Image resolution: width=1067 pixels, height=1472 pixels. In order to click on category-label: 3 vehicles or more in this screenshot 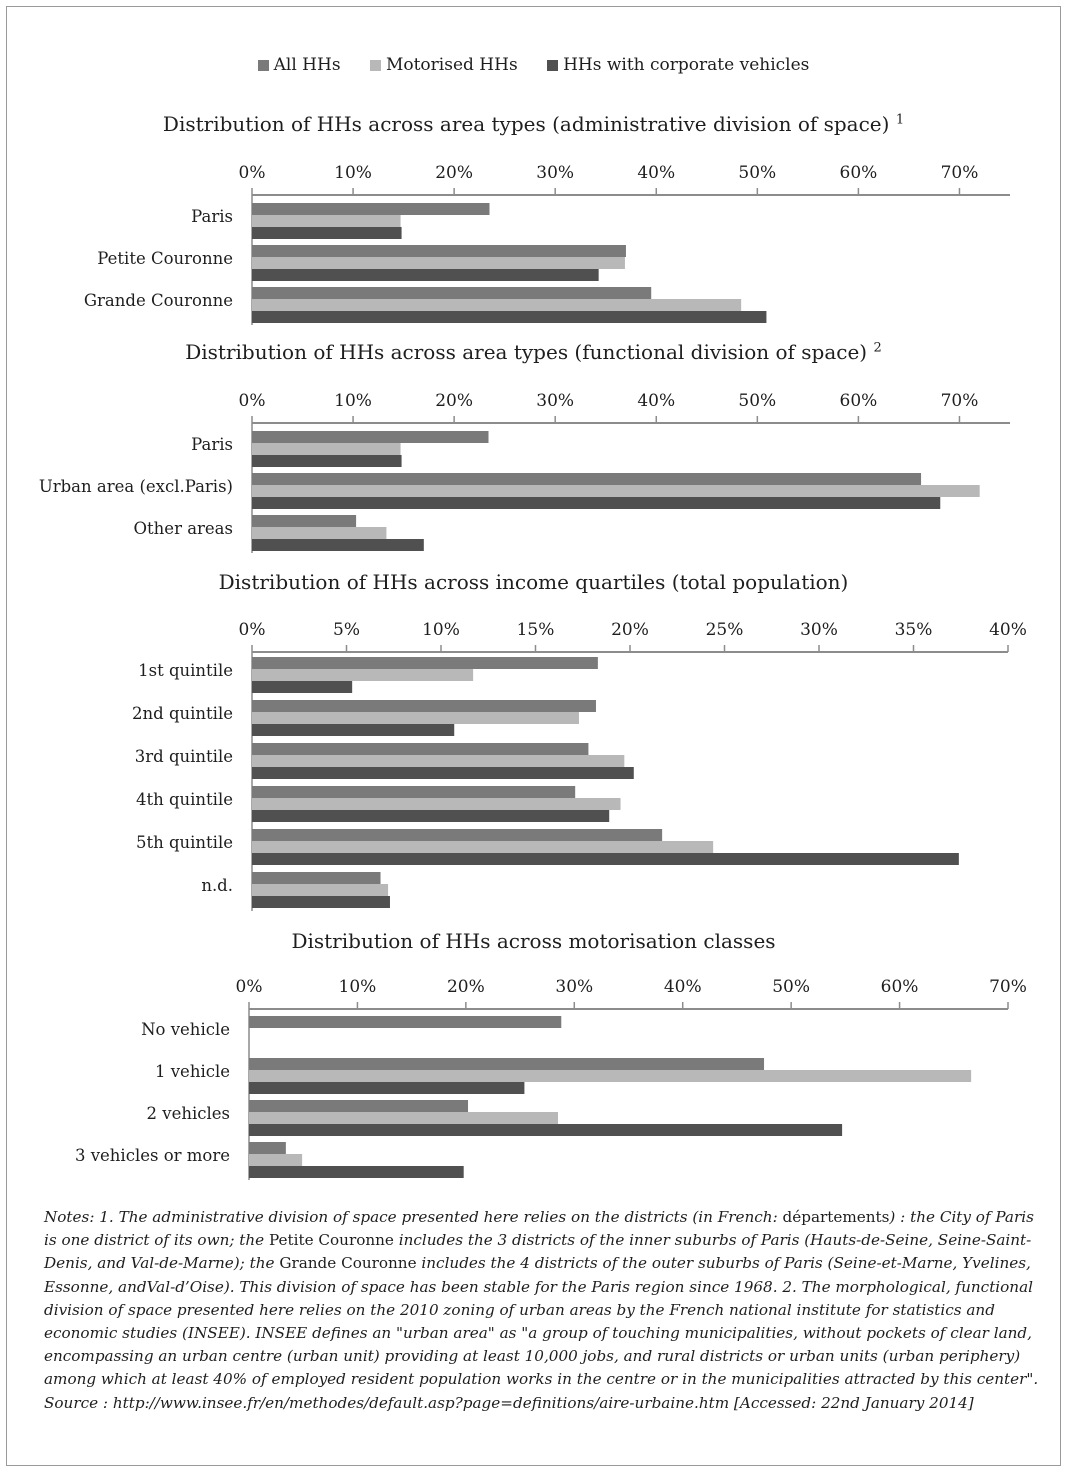, I will do `click(152, 1155)`.